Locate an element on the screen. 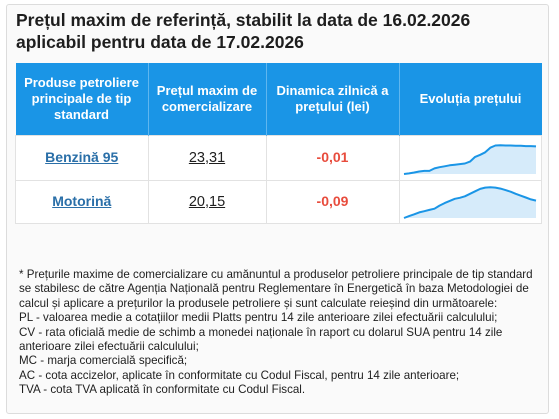 Image resolution: width=559 pixels, height=419 pixels. col-header-evolution: Evoluția prețului is located at coordinates (470, 99).